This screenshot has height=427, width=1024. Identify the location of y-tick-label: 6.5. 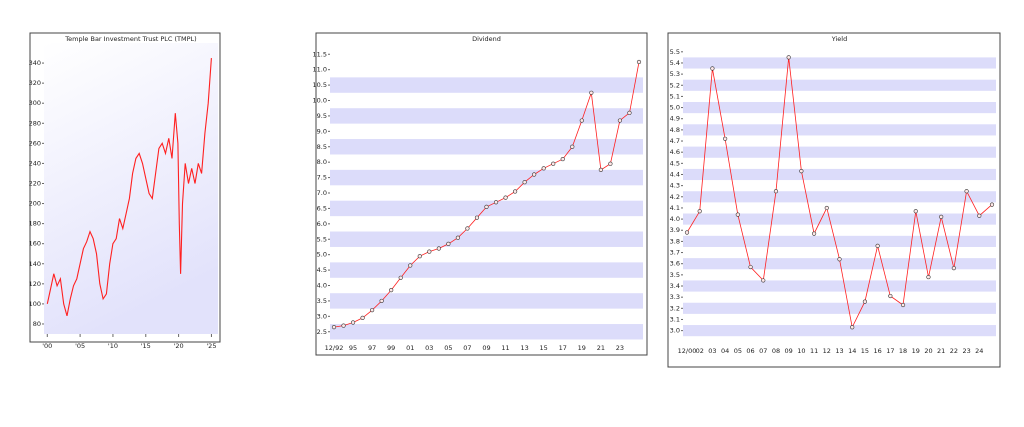
(322, 208).